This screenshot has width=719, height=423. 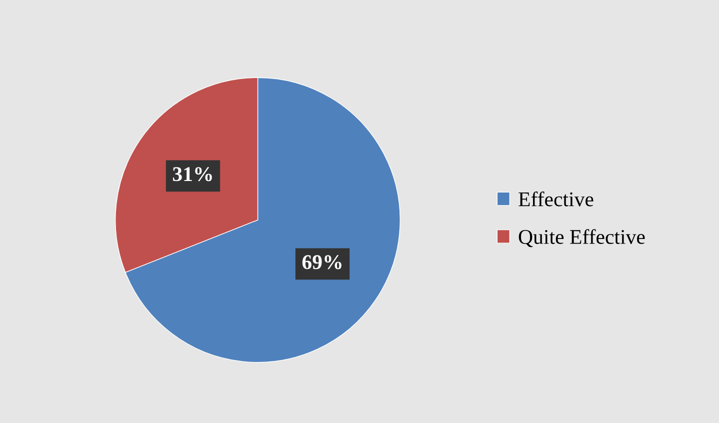 I want to click on data-label: 69%, so click(x=322, y=262).